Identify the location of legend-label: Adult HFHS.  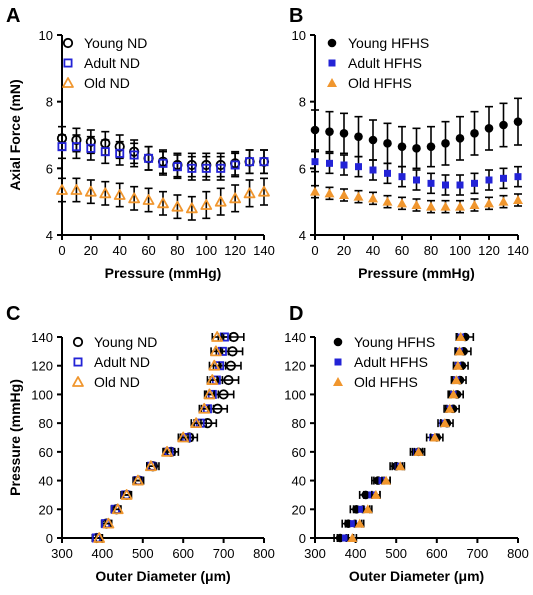
(385, 63).